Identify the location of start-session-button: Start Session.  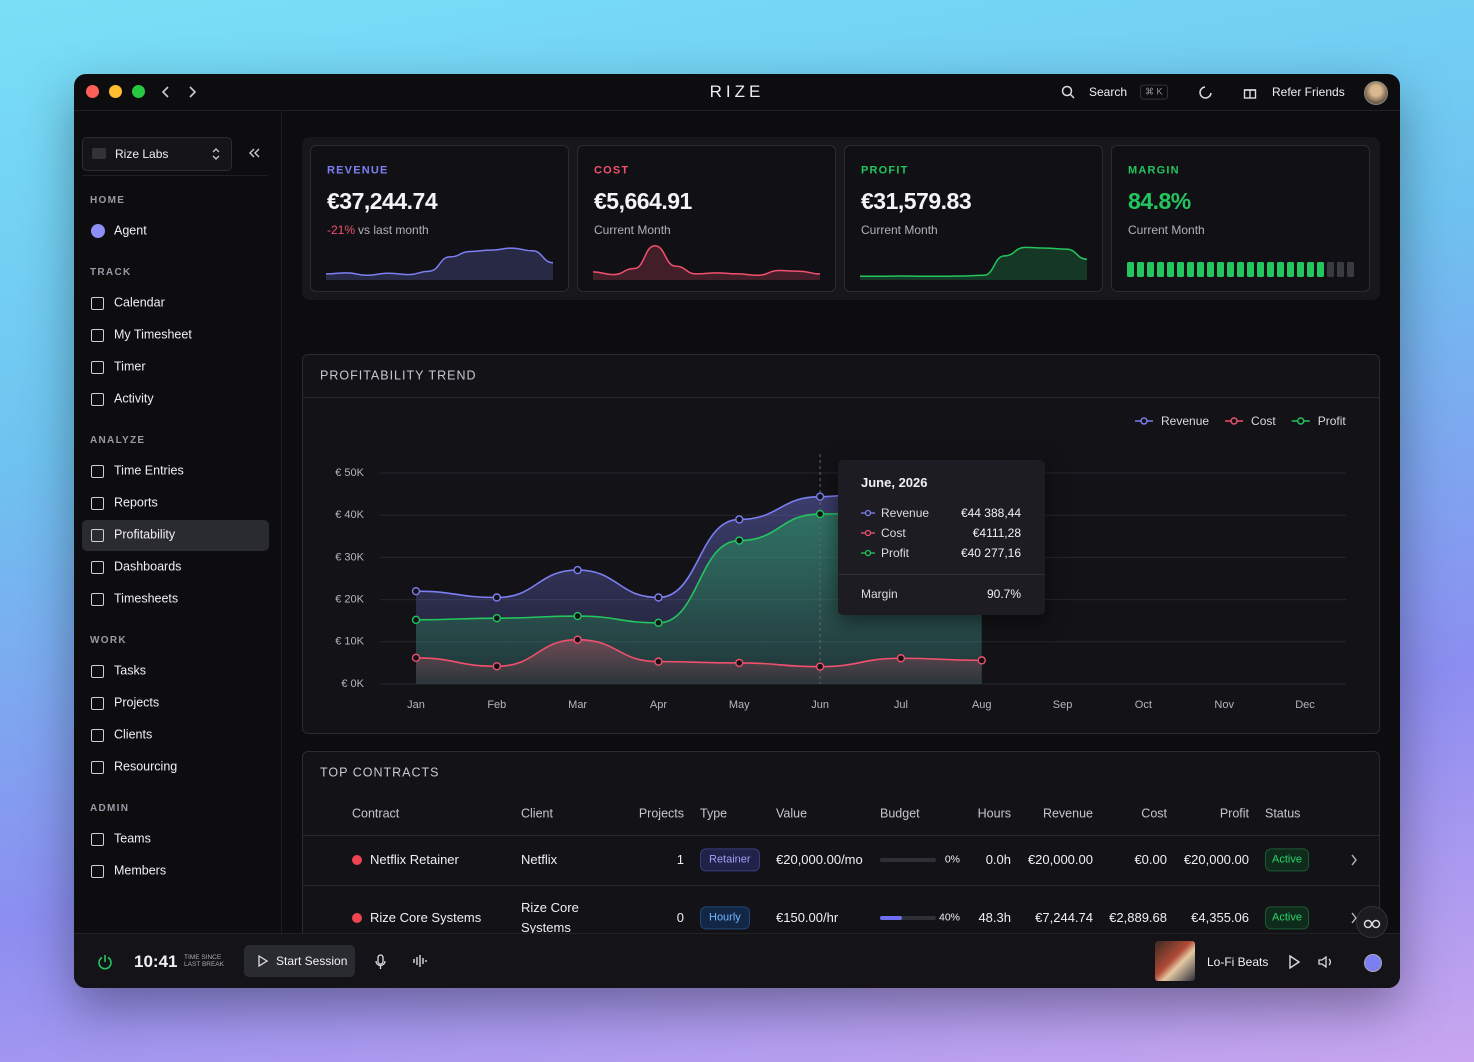
(299, 961).